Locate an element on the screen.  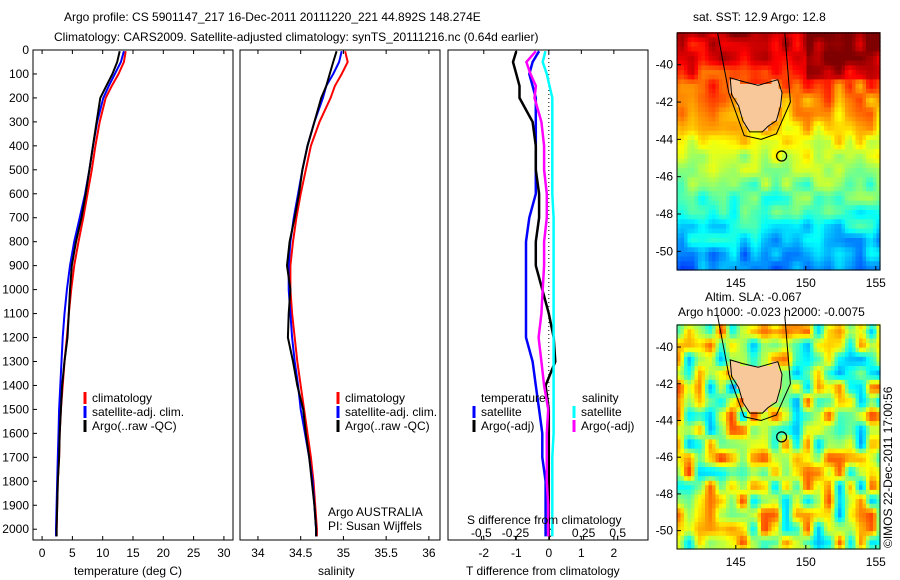
land-cell is located at coordinates (742, 382).